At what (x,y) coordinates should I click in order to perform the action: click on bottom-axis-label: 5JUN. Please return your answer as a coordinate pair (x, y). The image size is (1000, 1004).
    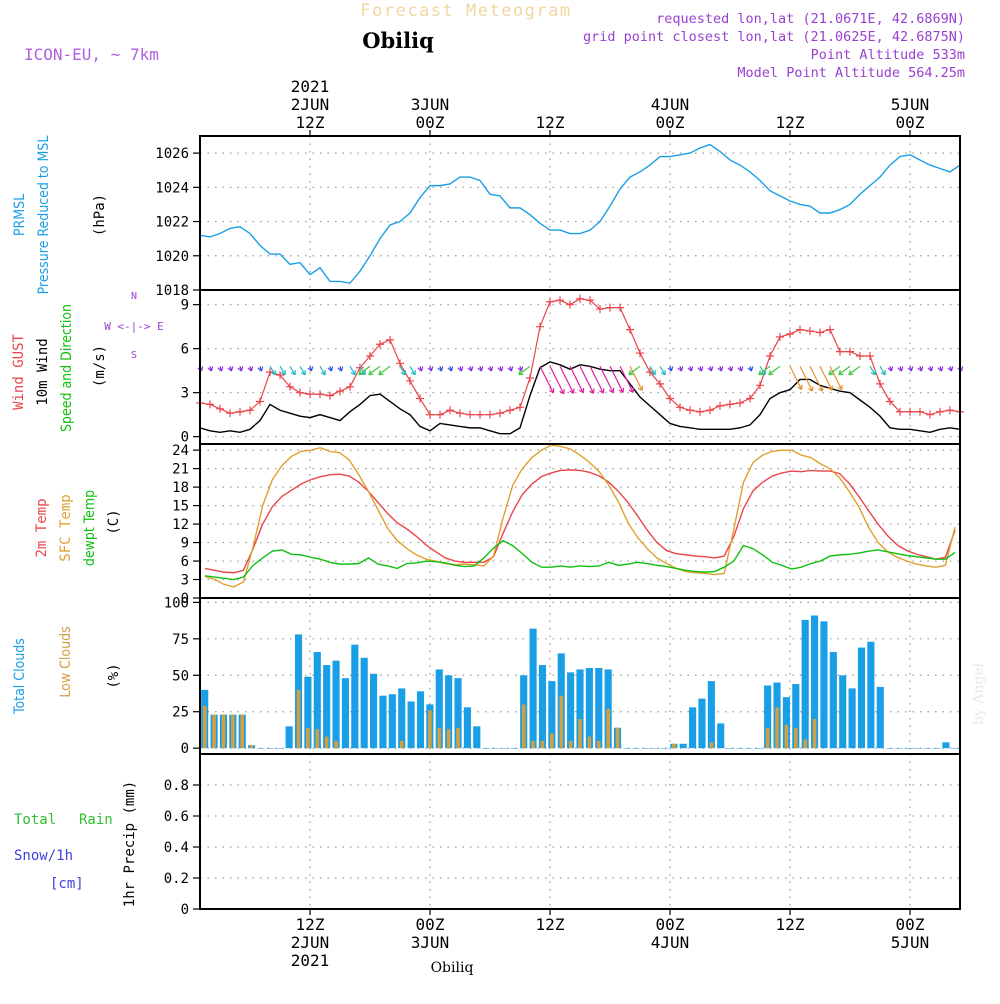
    Looking at the image, I should click on (910, 942).